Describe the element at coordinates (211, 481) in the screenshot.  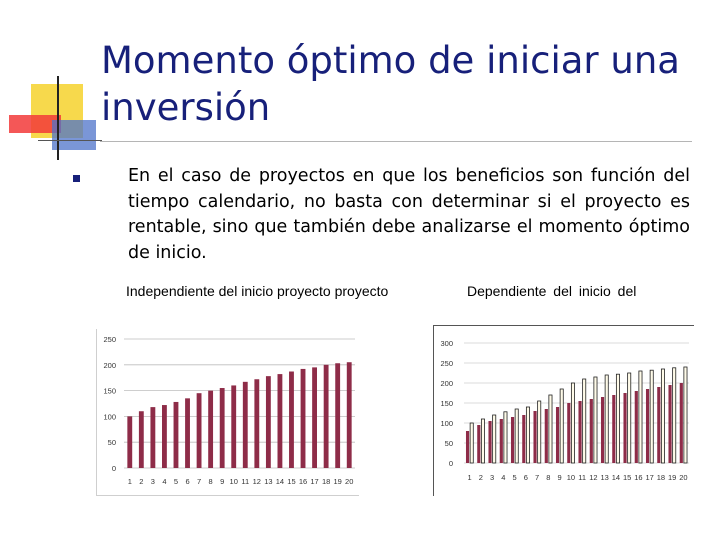
I see `x-tick-label: 8` at that location.